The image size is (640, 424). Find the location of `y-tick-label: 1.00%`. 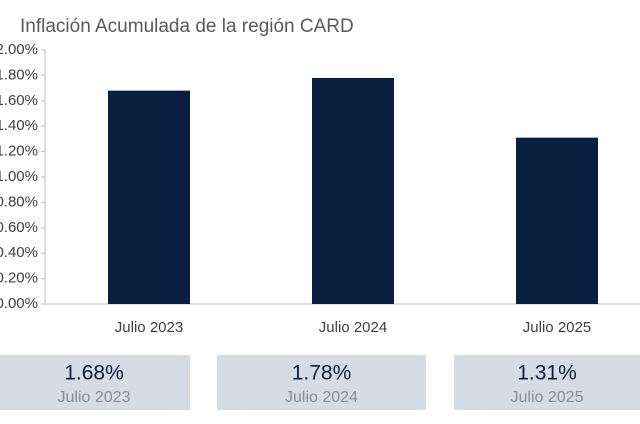

y-tick-label: 1.00% is located at coordinates (19, 176).